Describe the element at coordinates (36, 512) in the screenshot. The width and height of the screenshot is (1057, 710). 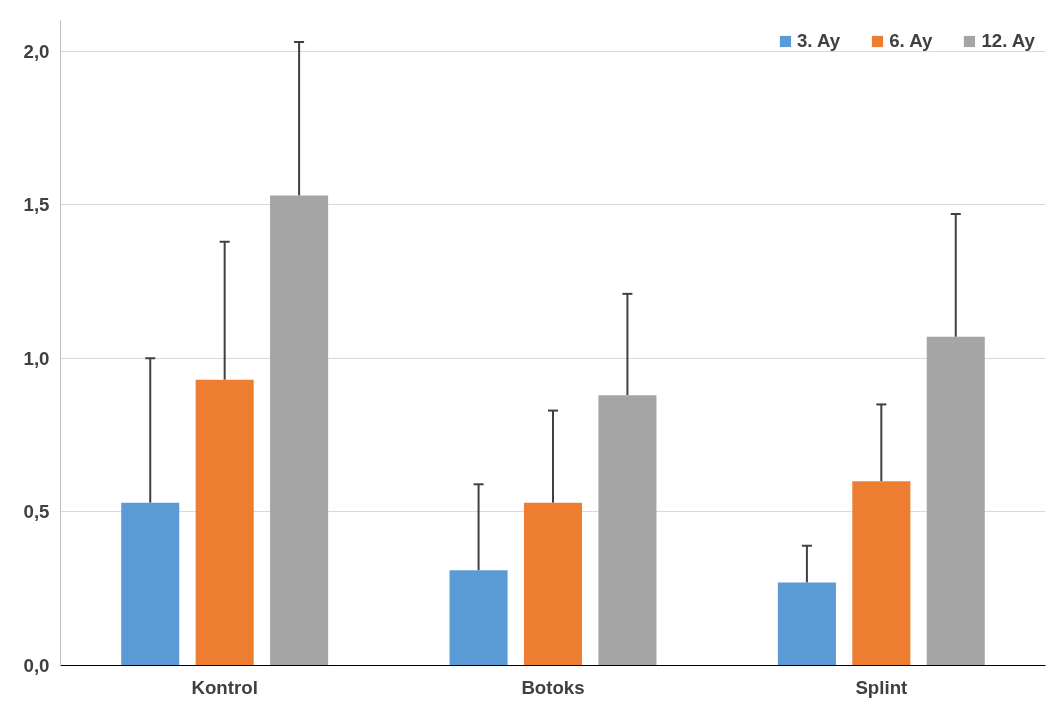
I see `y-tick-label: 0,5` at that location.